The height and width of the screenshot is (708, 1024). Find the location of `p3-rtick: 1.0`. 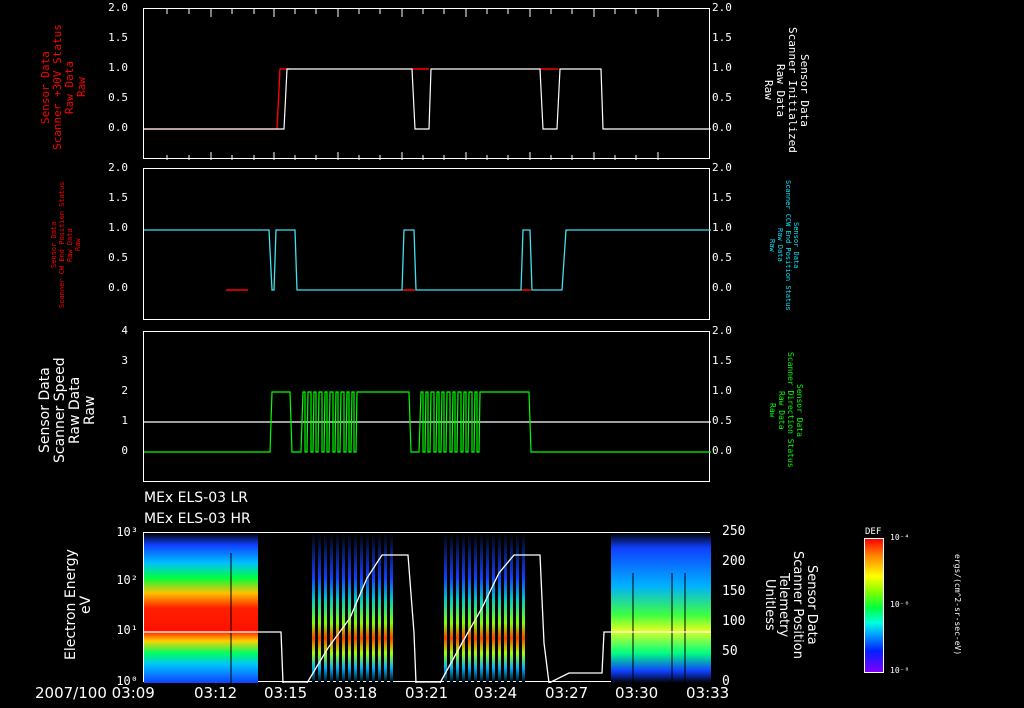

p3-rtick: 1.0 is located at coordinates (722, 390).